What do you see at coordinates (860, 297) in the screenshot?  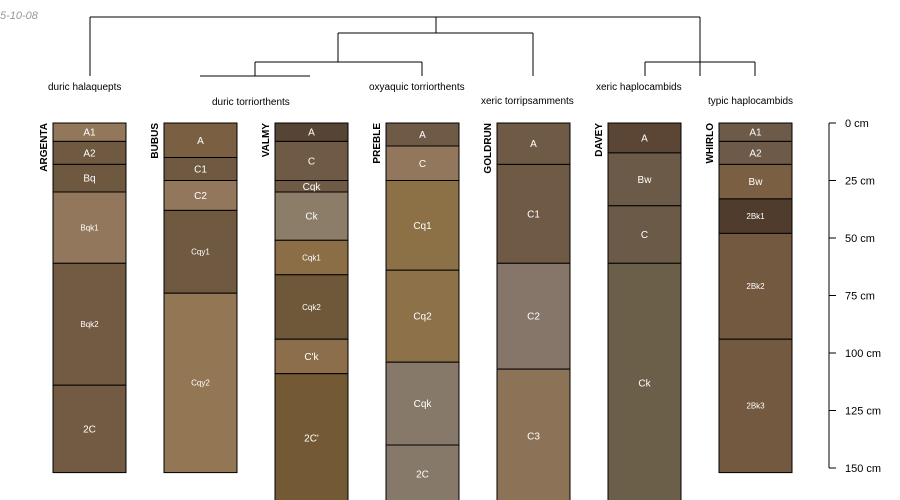 I see `depth-tick-label-75: 75 cm` at bounding box center [860, 297].